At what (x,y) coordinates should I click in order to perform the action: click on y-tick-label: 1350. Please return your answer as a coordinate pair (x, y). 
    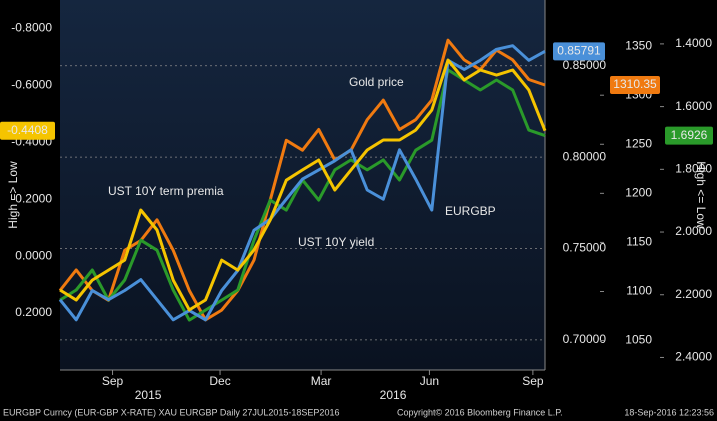
    Looking at the image, I should click on (638, 45).